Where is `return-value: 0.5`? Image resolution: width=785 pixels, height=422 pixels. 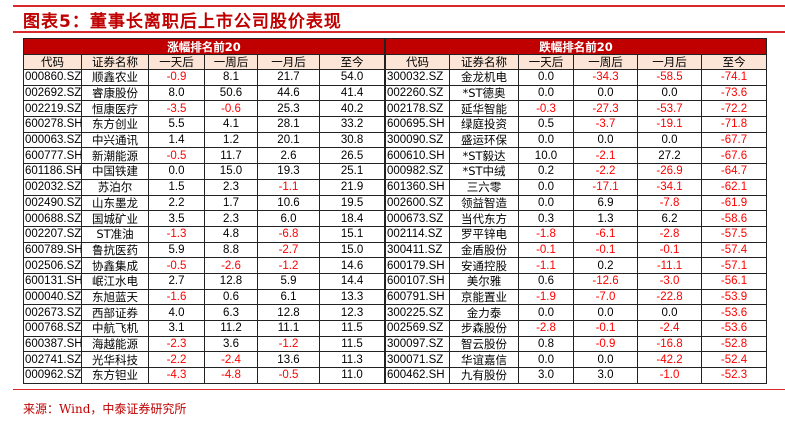
return-value: 0.5 is located at coordinates (546, 124).